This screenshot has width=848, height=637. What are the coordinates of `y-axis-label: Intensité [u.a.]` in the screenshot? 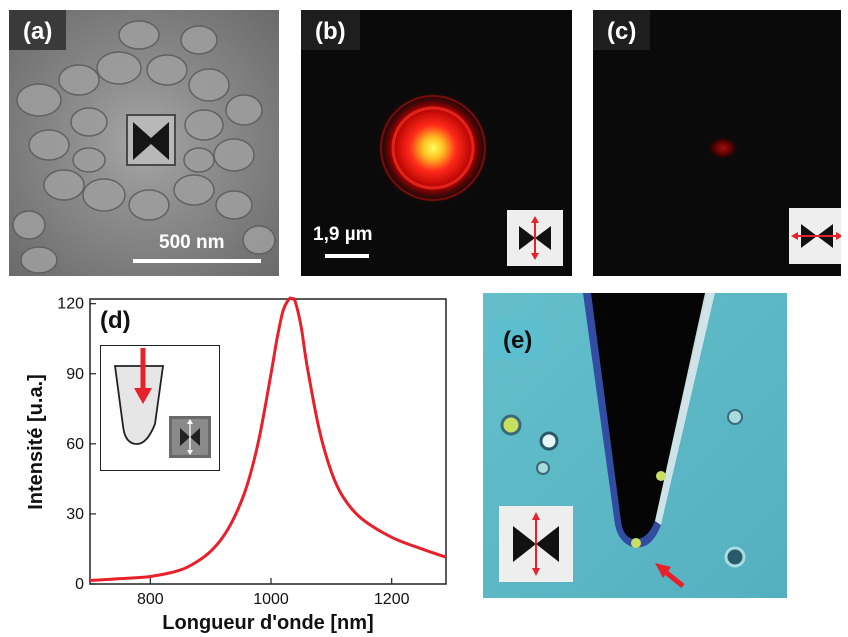 It's located at (36, 442).